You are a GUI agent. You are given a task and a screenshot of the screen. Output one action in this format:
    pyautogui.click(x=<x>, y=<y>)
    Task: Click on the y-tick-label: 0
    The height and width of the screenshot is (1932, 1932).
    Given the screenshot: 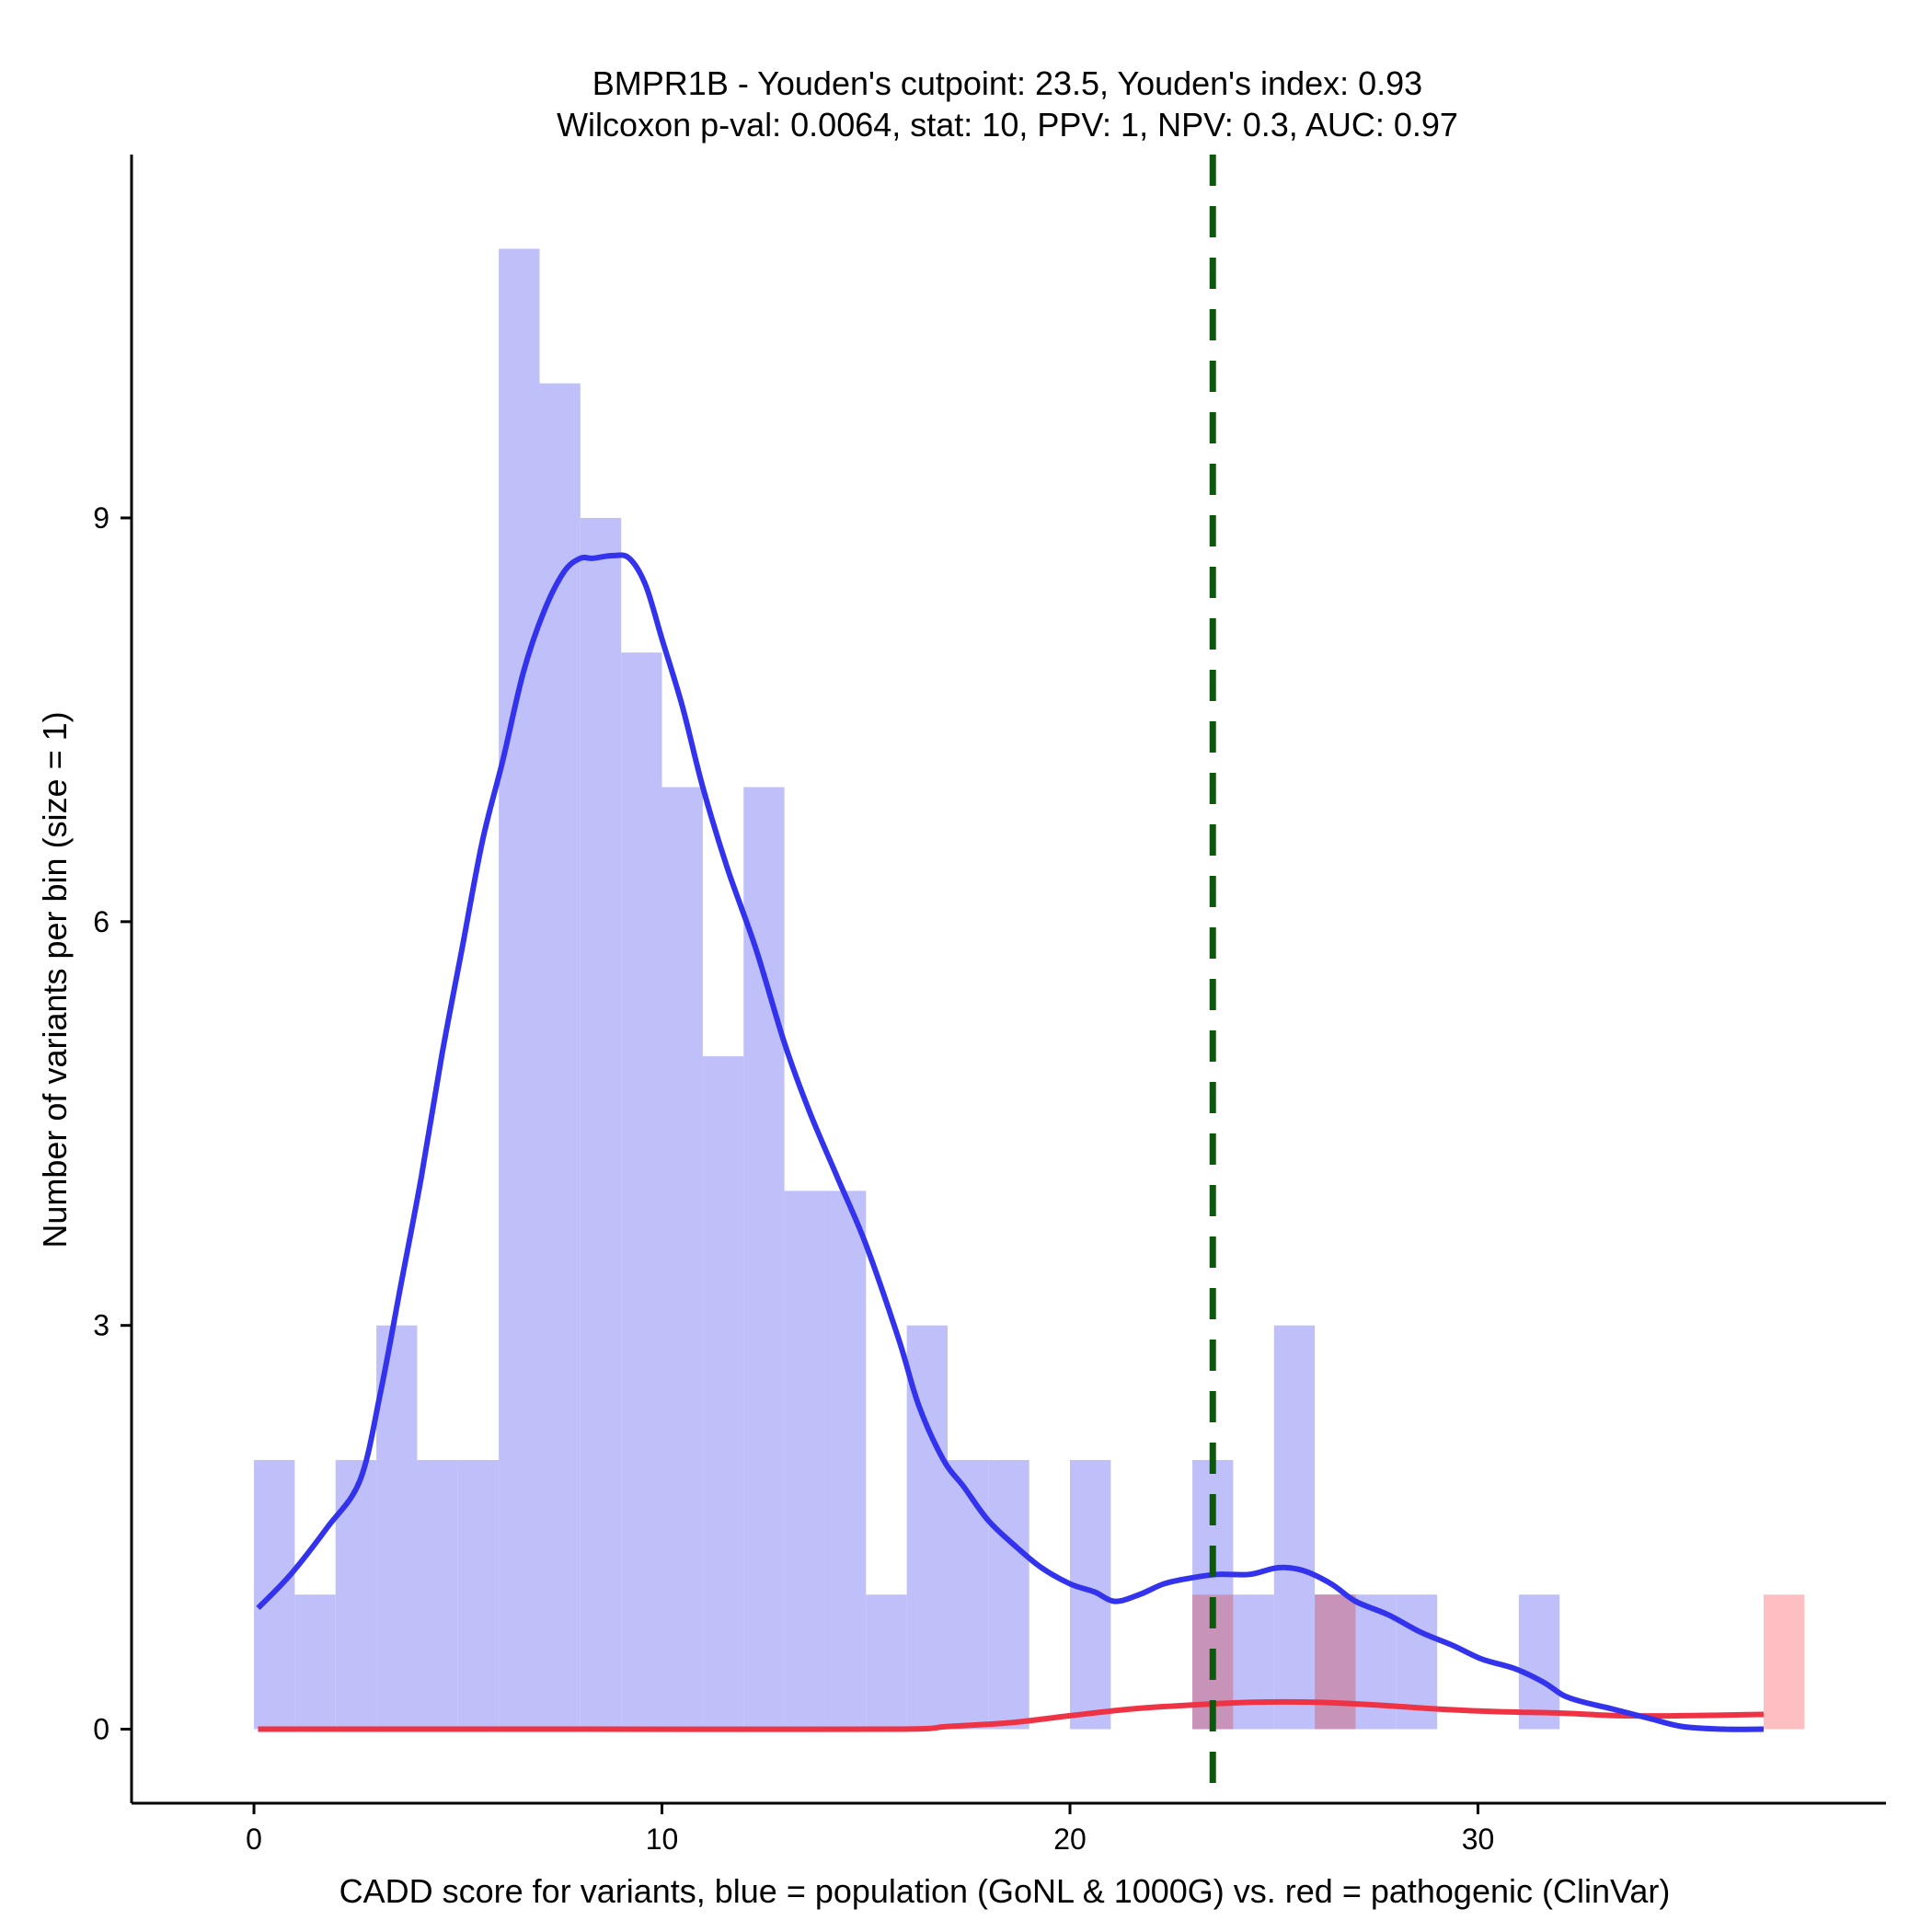 What is the action you would take?
    pyautogui.click(x=101, y=1729)
    